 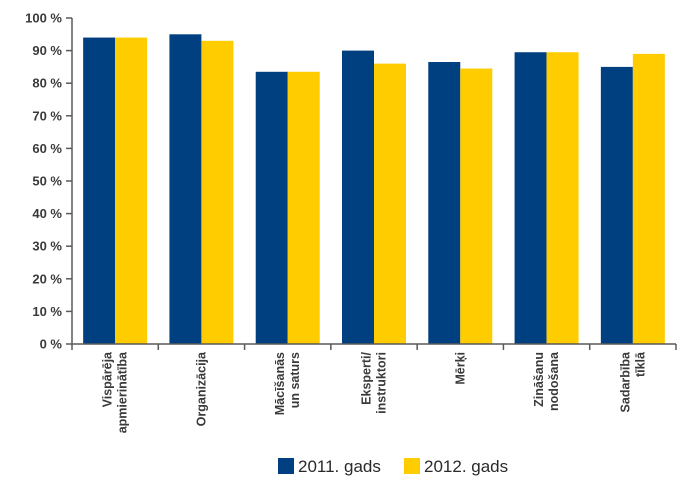 I want to click on y-tick-label: 80 %, so click(x=47, y=83).